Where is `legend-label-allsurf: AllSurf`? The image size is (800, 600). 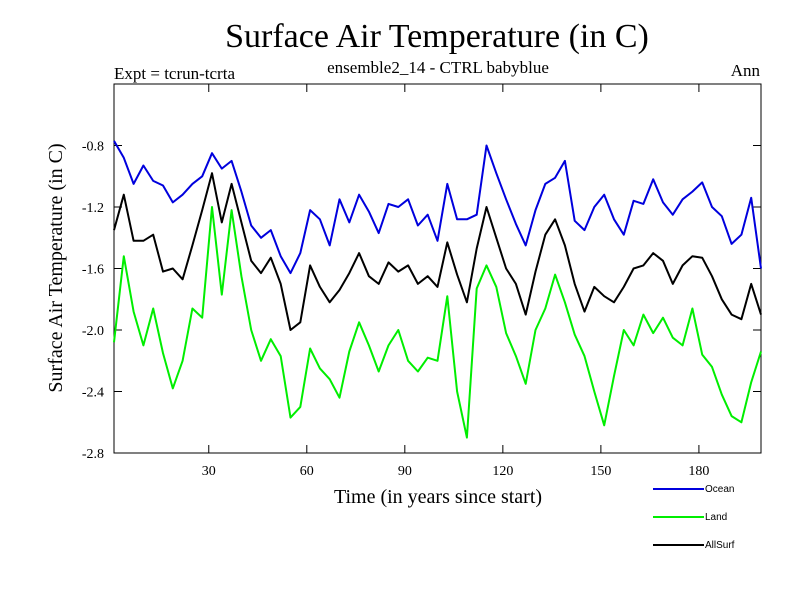
legend-label-allsurf: AllSurf is located at coordinates (720, 545).